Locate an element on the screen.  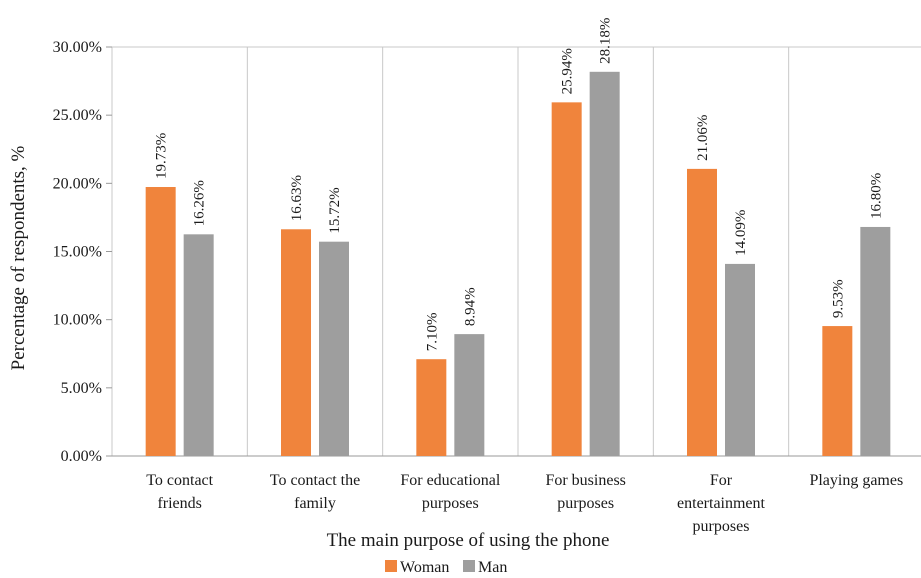
data-label: 16.80% is located at coordinates (876, 196).